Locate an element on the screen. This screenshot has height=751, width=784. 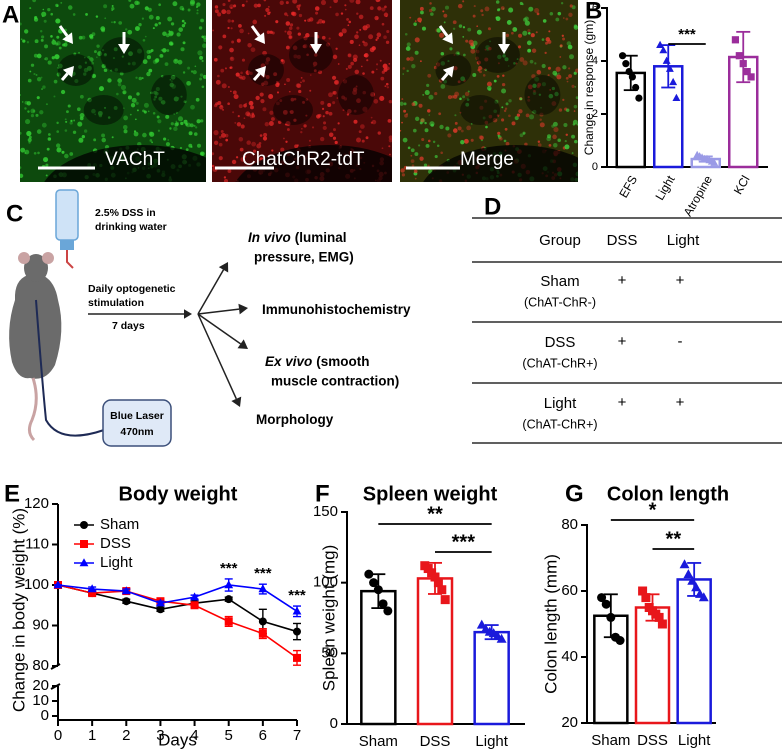
table-header: DSS is located at coordinates (622, 240).